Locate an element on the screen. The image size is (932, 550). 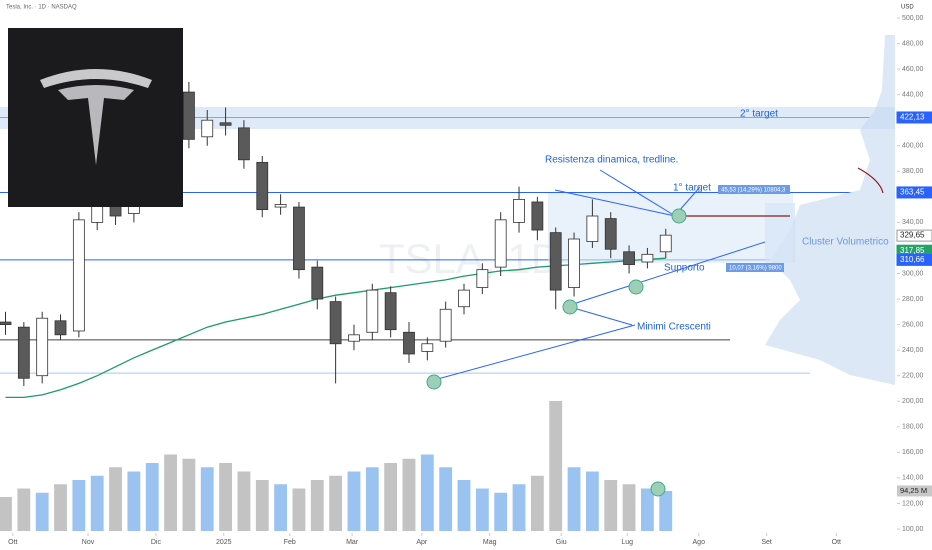
x-tick-label: Set is located at coordinates (766, 542).